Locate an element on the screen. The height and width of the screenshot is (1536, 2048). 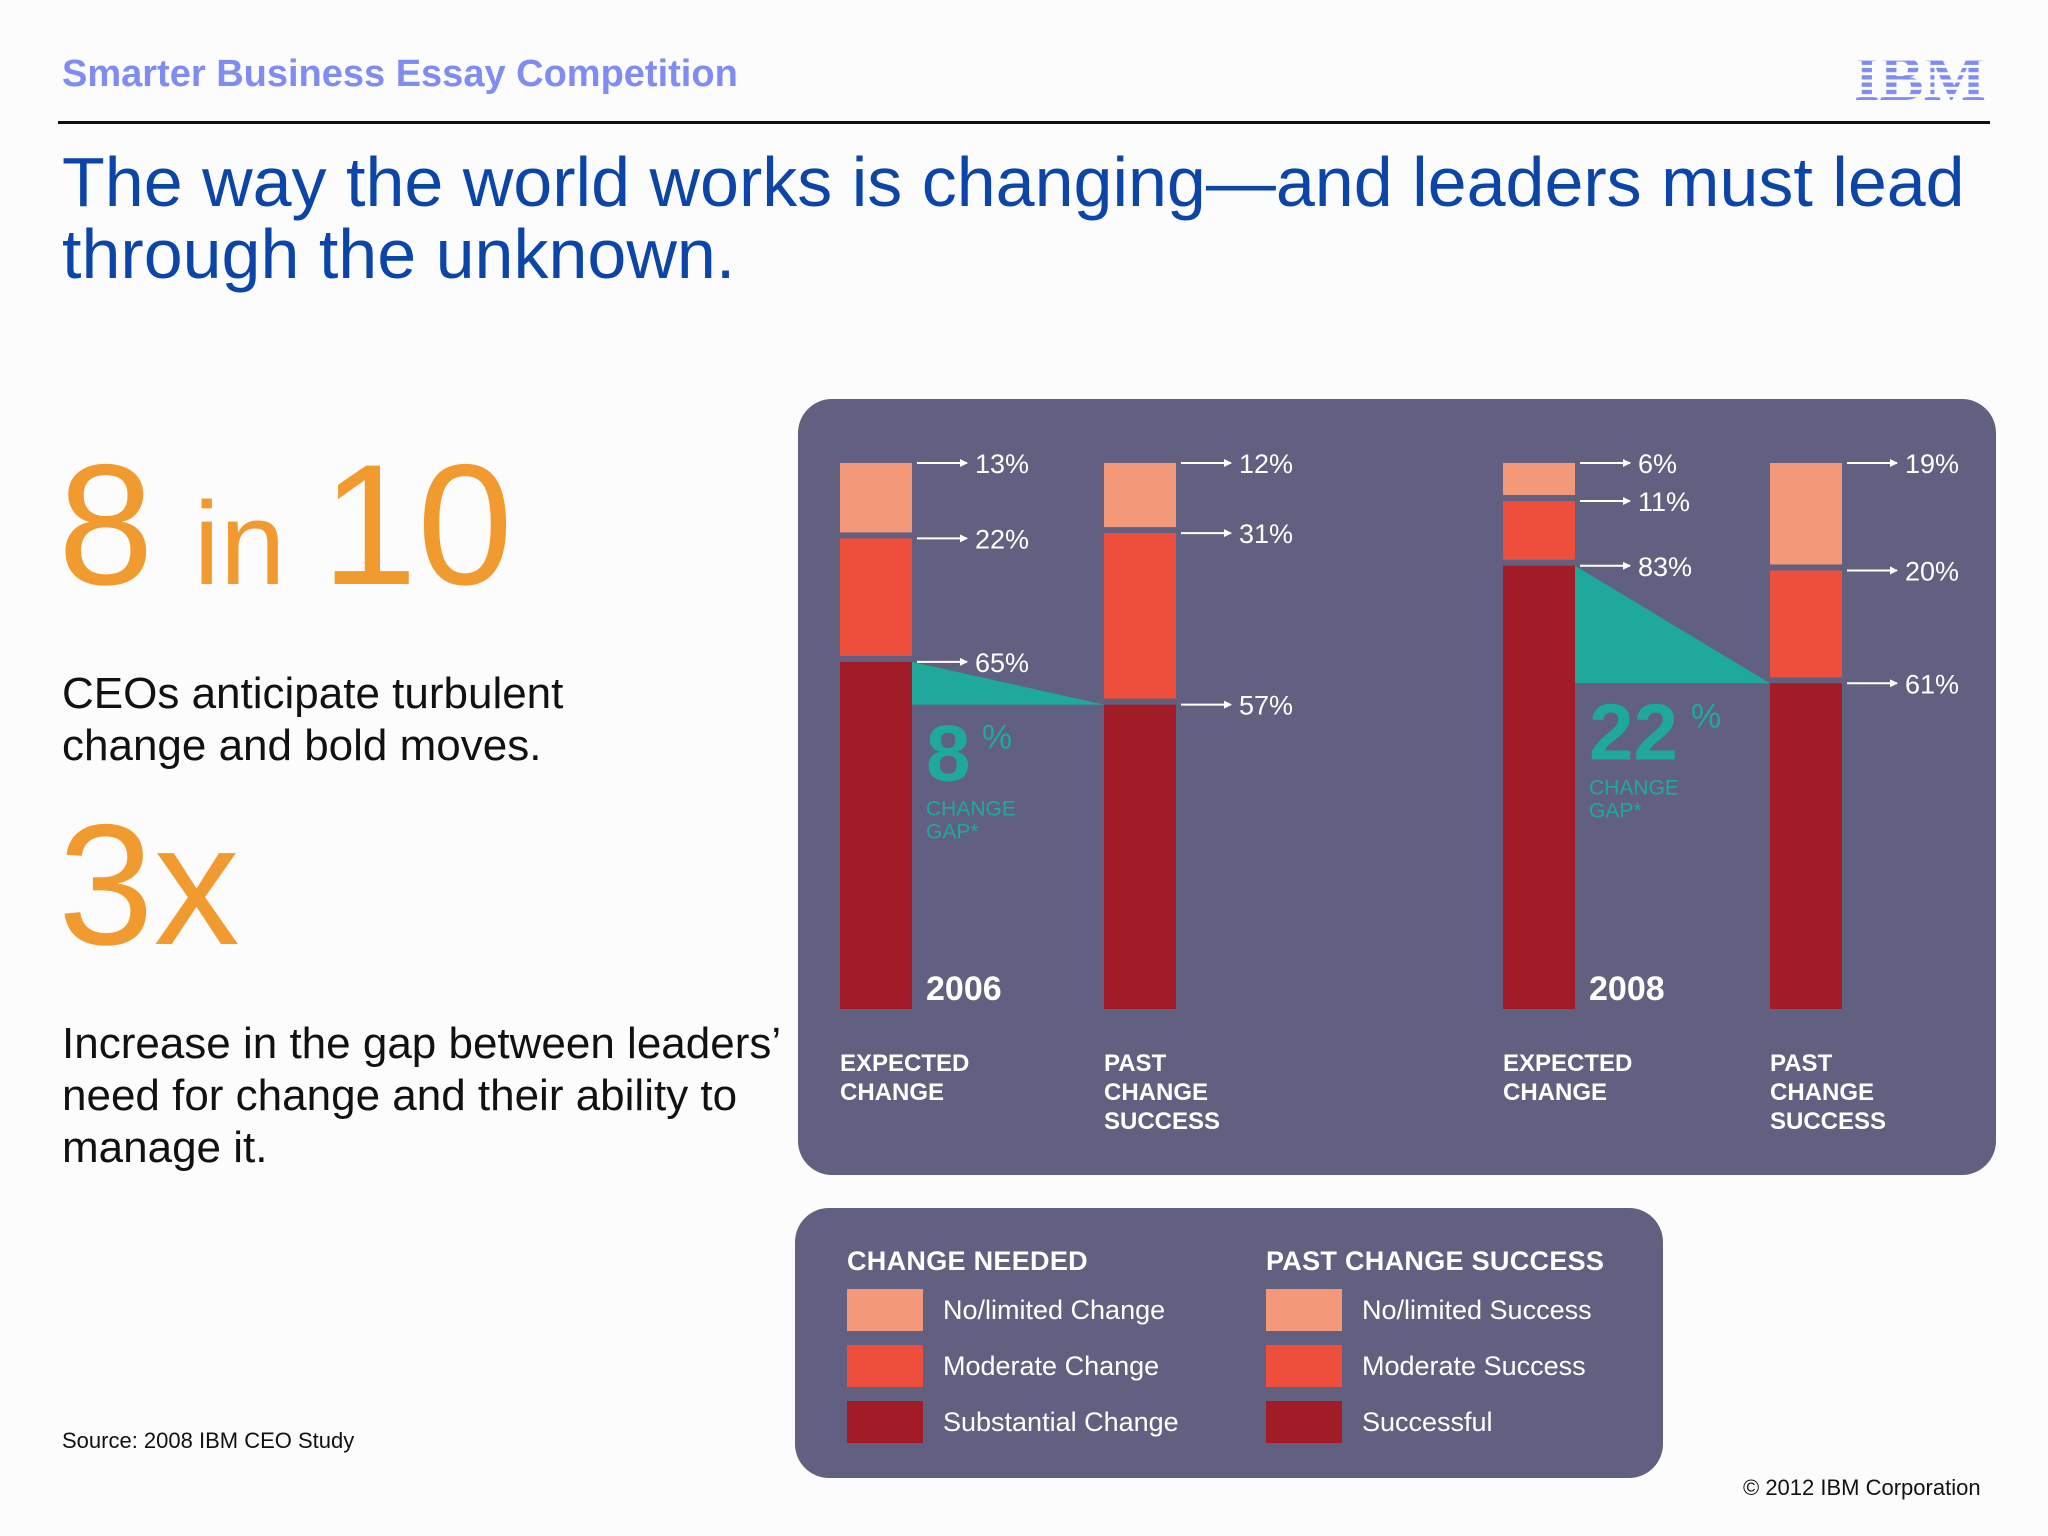
change-gap-value: 22 is located at coordinates (1633, 731).